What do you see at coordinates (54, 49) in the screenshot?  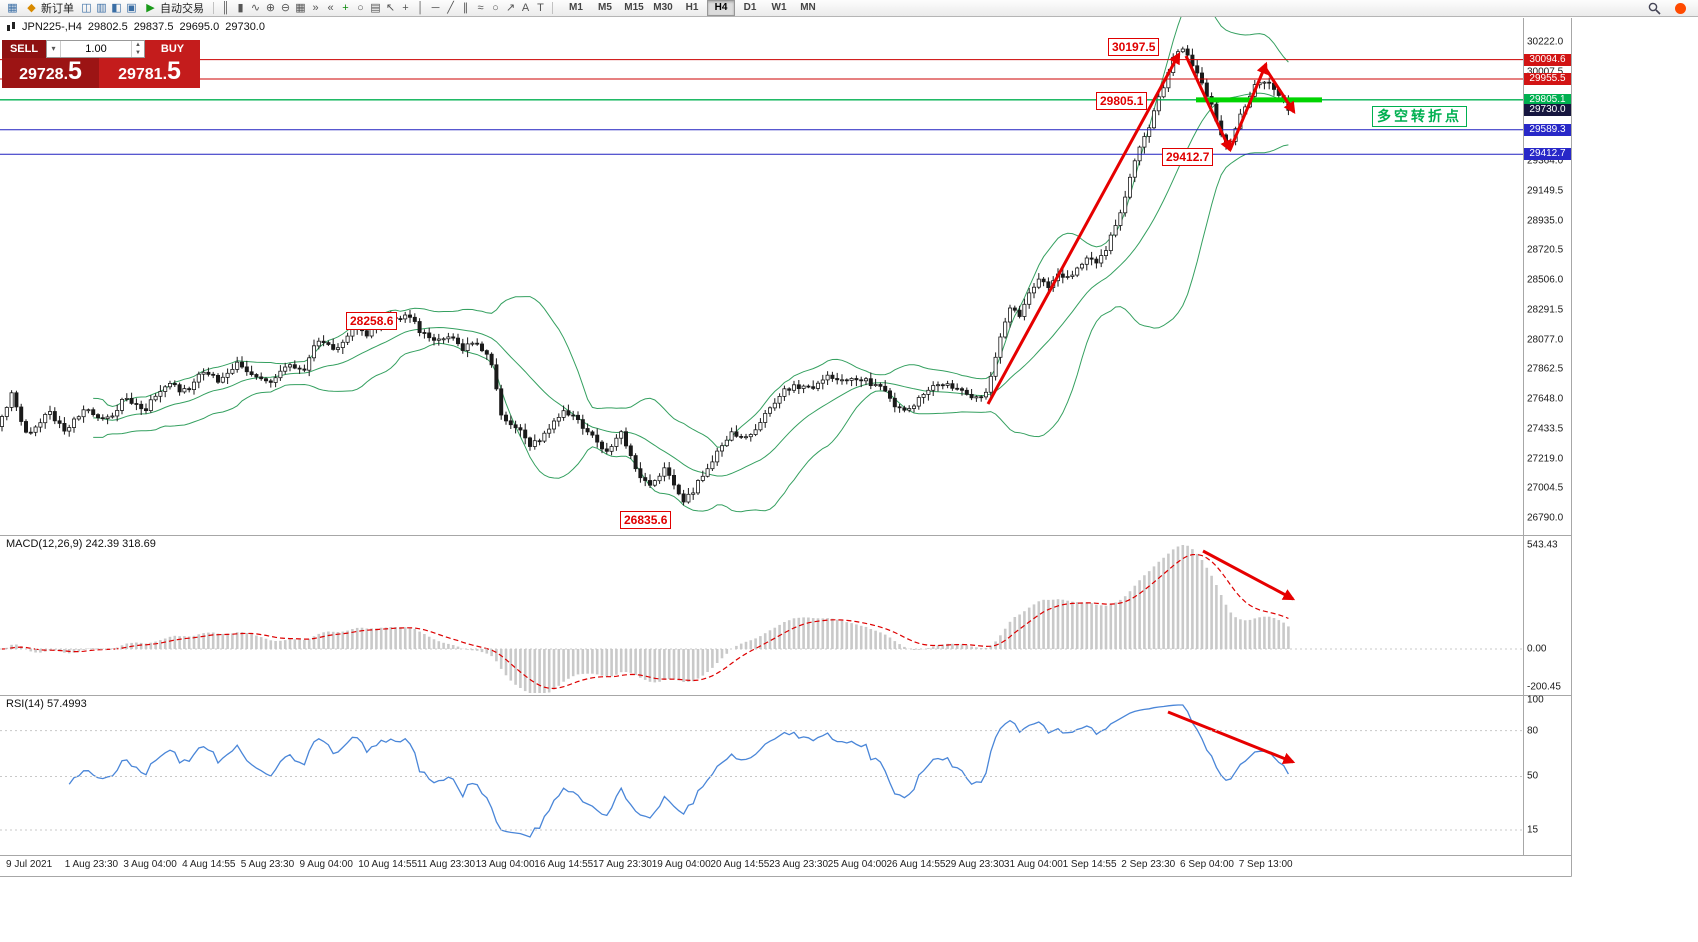 I see `lot-dropdown-icon: ▾` at bounding box center [54, 49].